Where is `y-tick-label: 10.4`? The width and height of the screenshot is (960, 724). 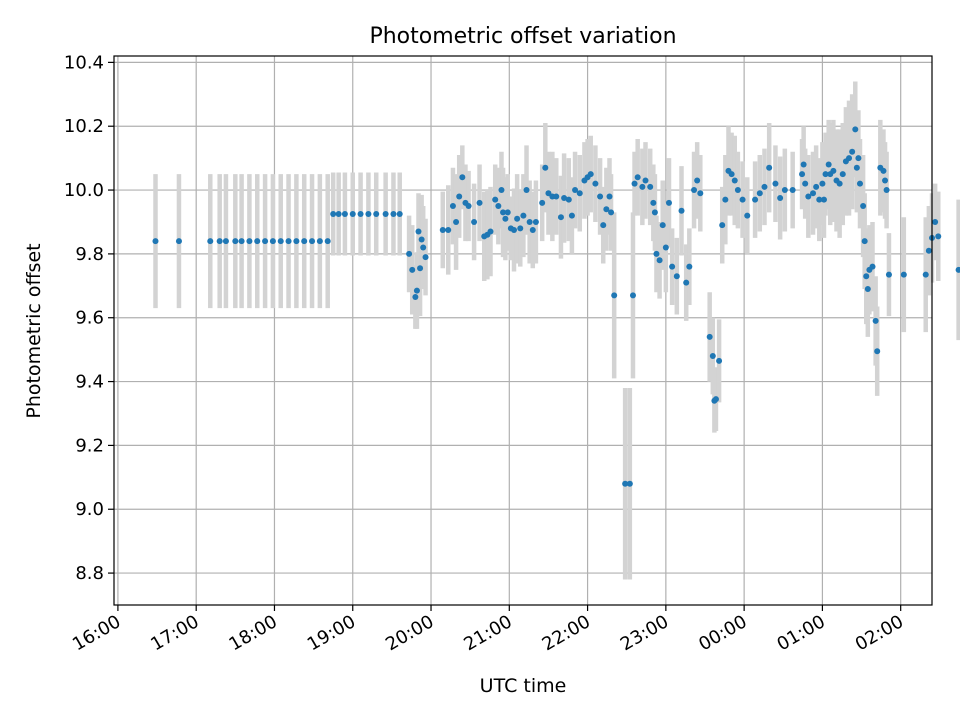
y-tick-label: 10.4 is located at coordinates (84, 62).